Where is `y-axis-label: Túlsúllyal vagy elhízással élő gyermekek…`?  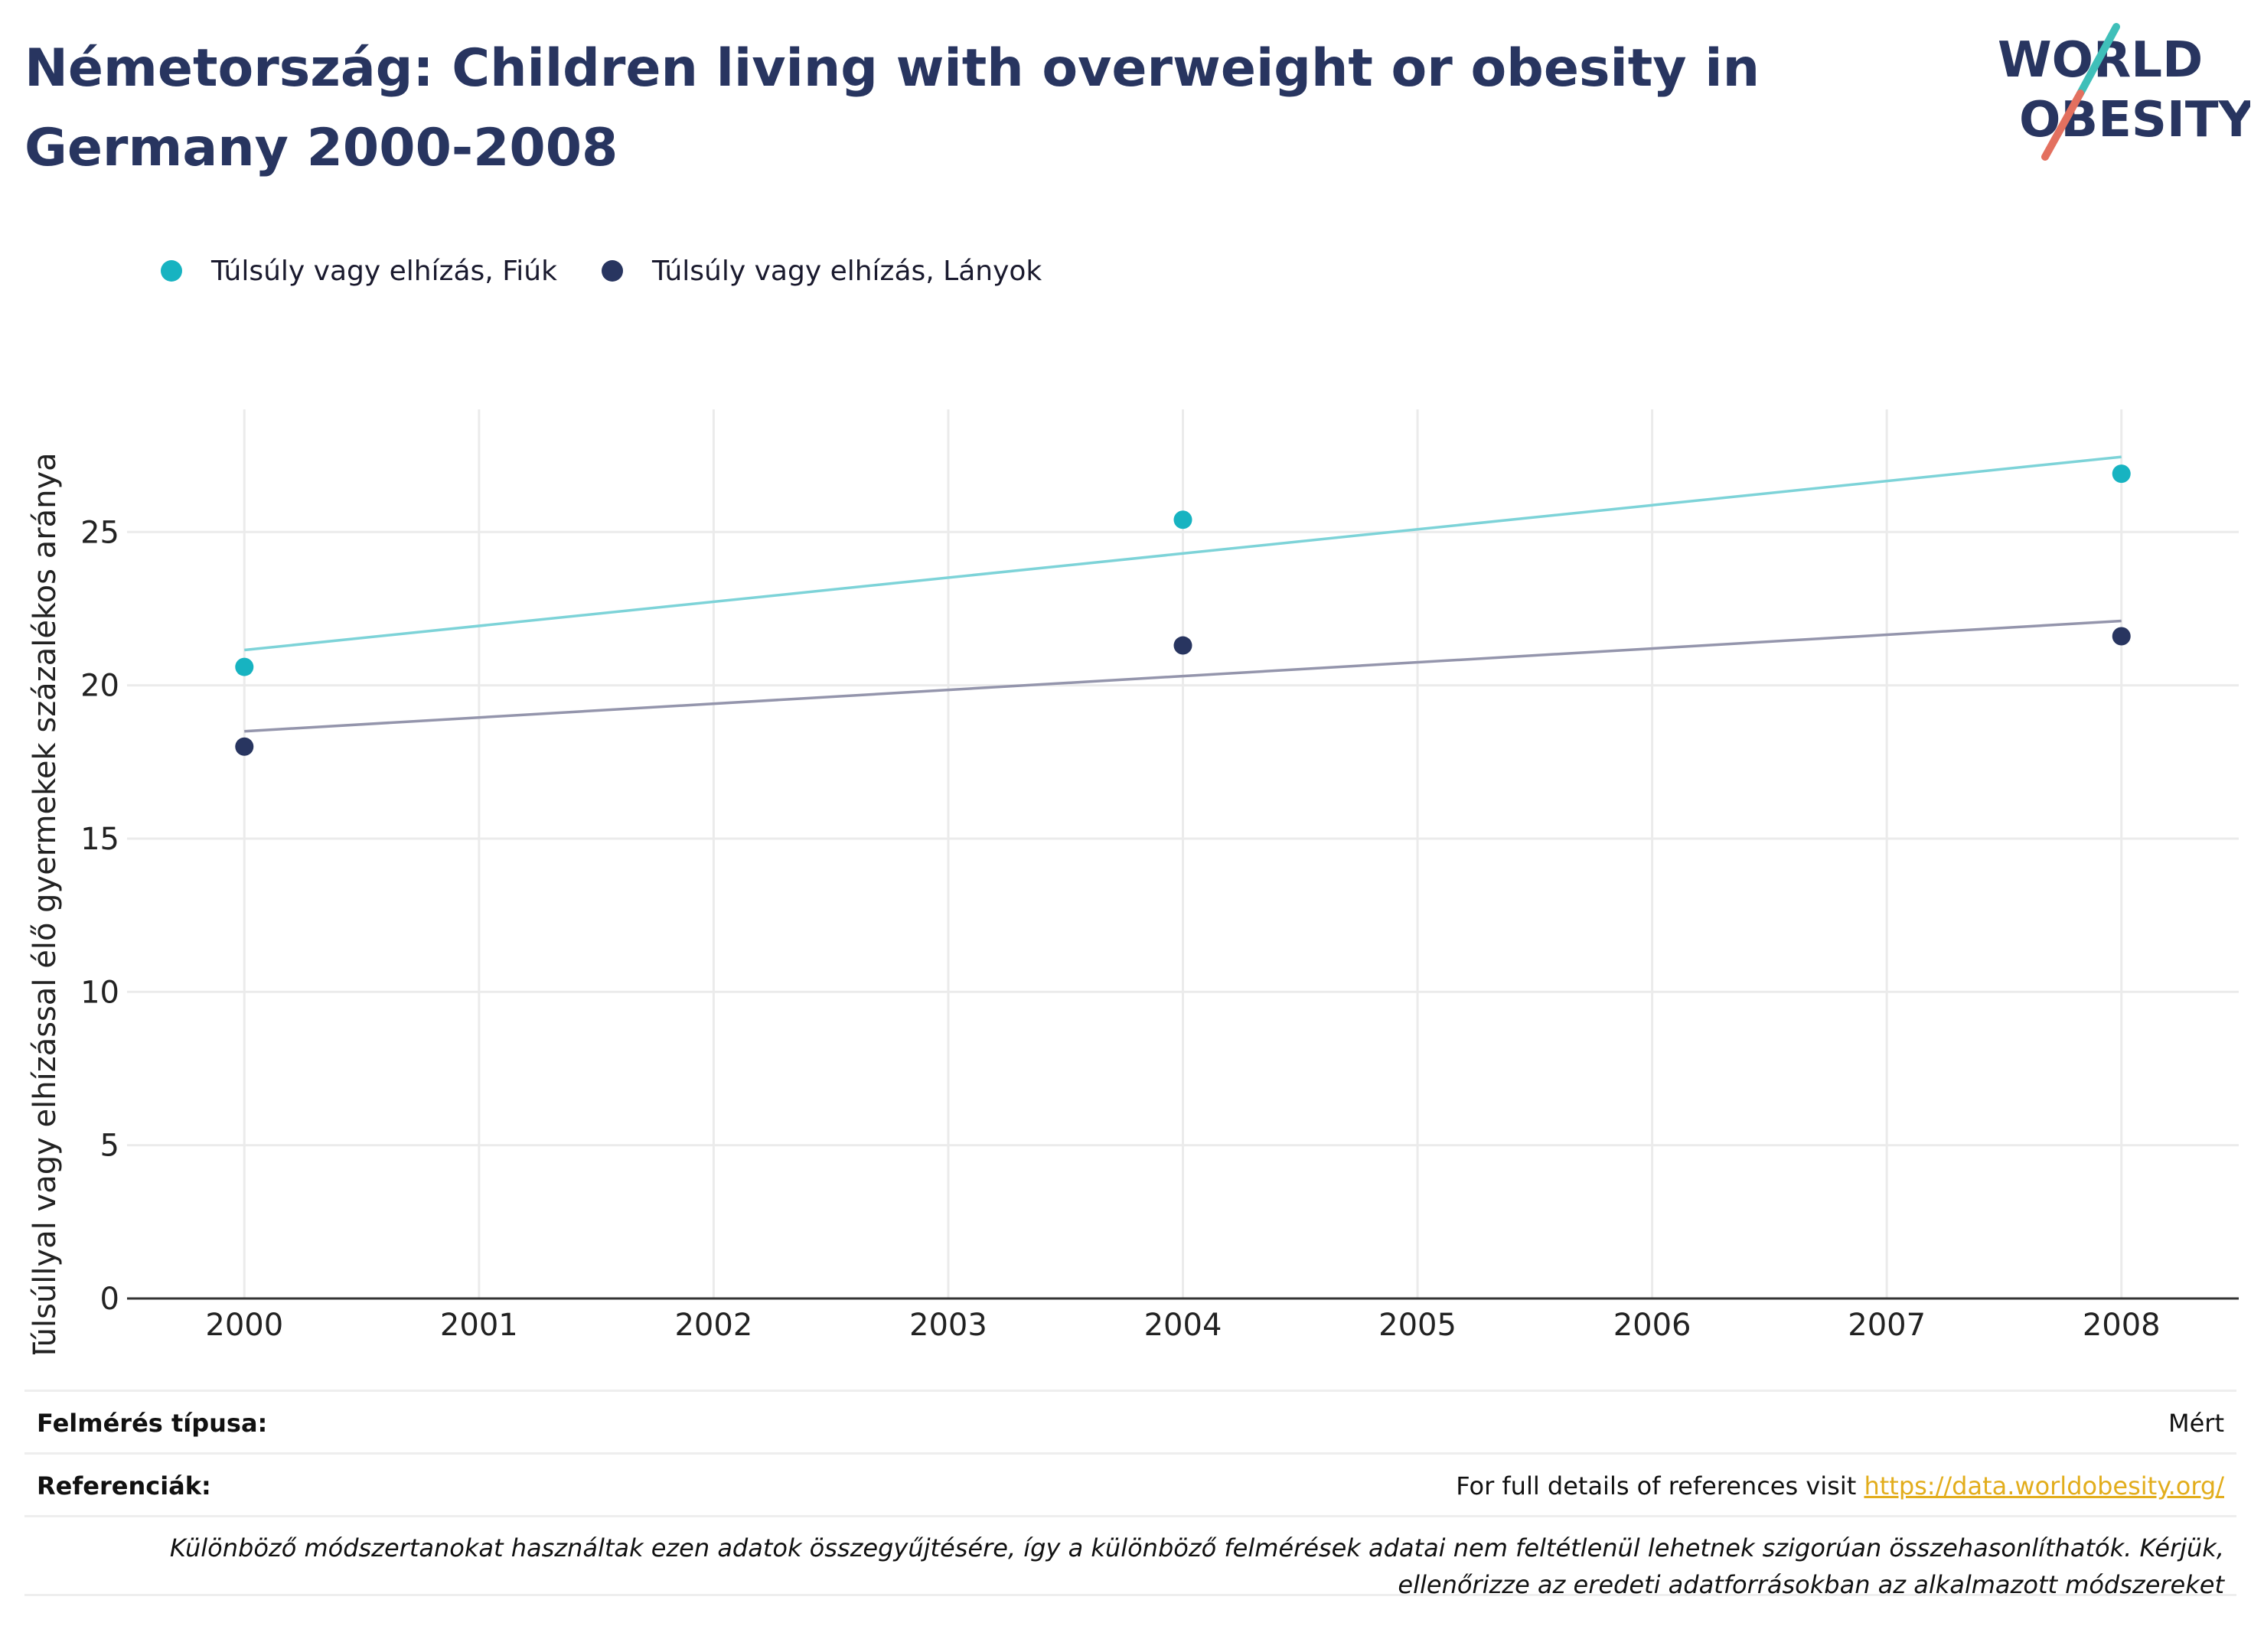
y-axis-label: Túlsúllyal vagy elhízással élő gyermekek… is located at coordinates (45, 903).